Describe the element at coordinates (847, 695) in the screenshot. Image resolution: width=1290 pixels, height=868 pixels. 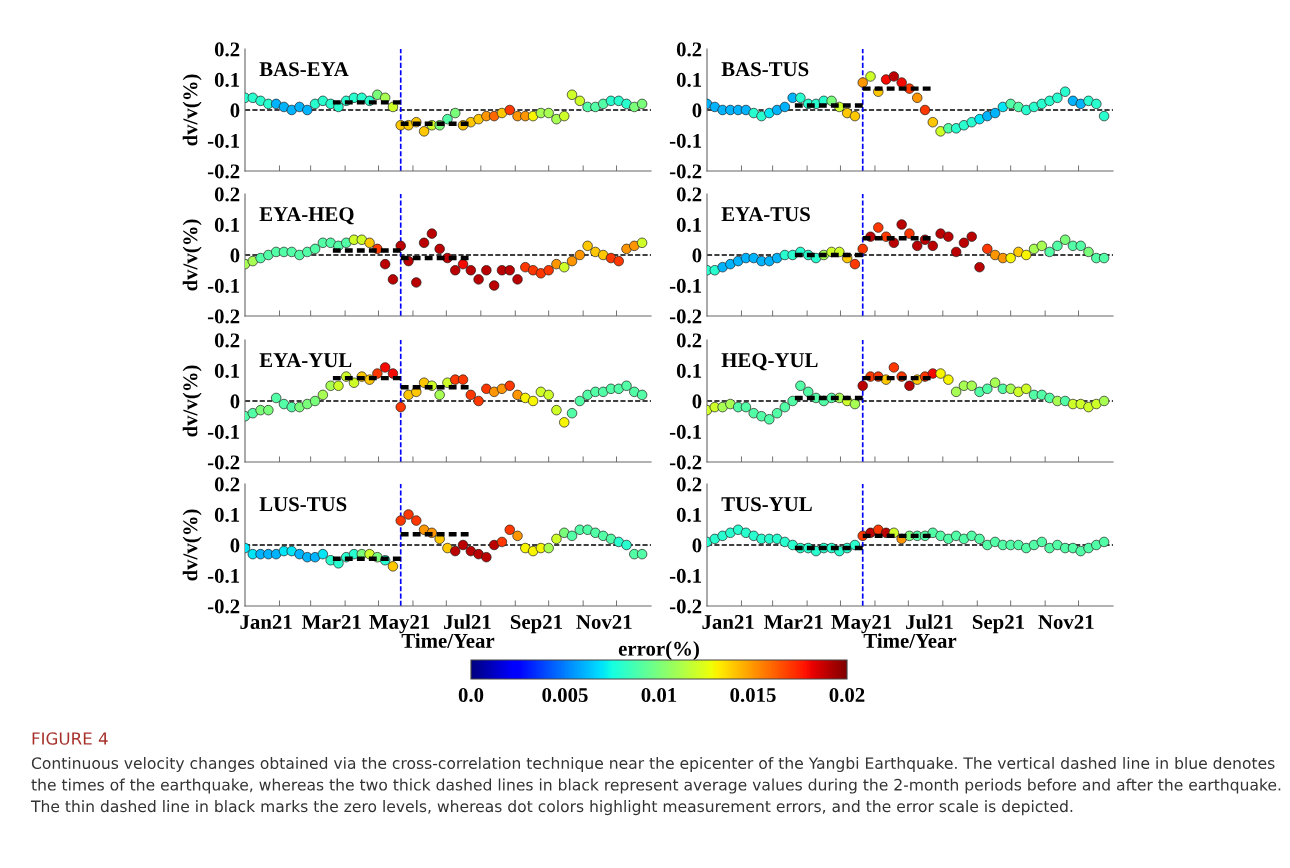
I see `color-bar-label: 0.02` at that location.